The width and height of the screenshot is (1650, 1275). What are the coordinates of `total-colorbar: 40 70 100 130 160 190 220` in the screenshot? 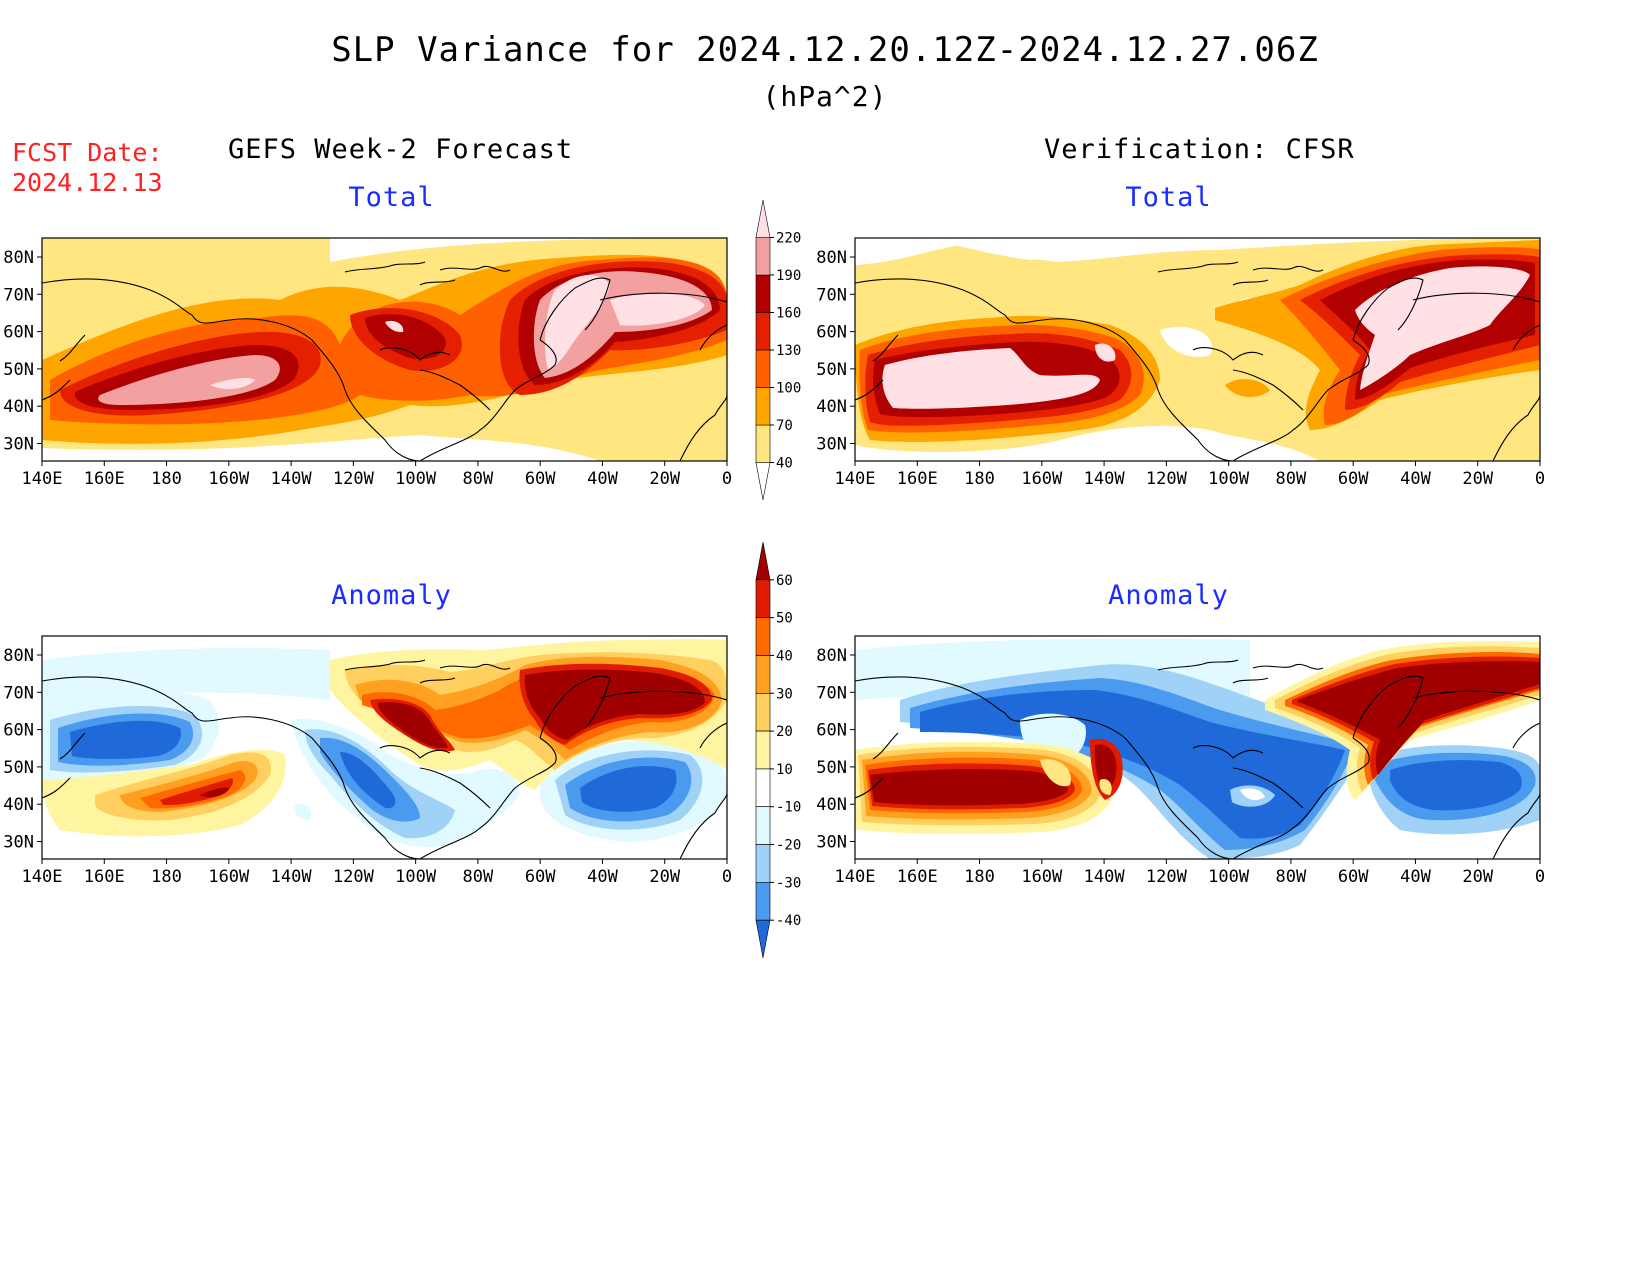 It's located at (778, 350).